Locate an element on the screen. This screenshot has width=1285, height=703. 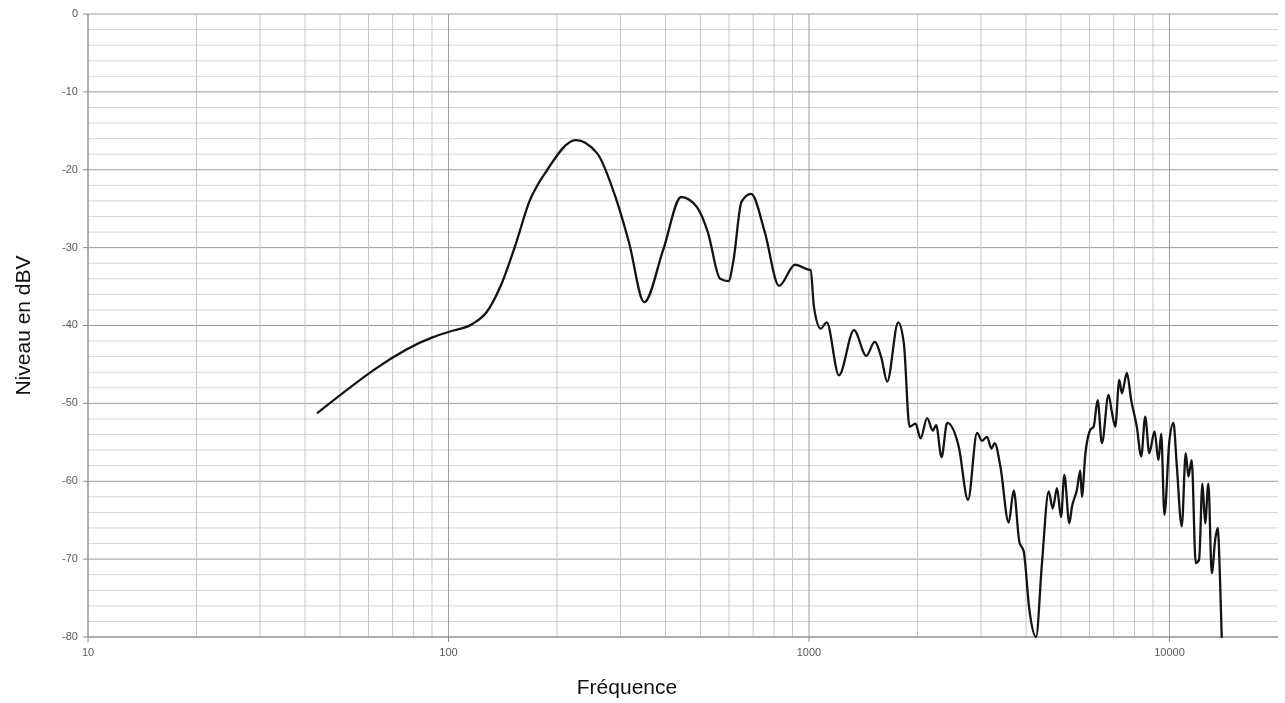
y-tick-label: -30 is located at coordinates (70, 246).